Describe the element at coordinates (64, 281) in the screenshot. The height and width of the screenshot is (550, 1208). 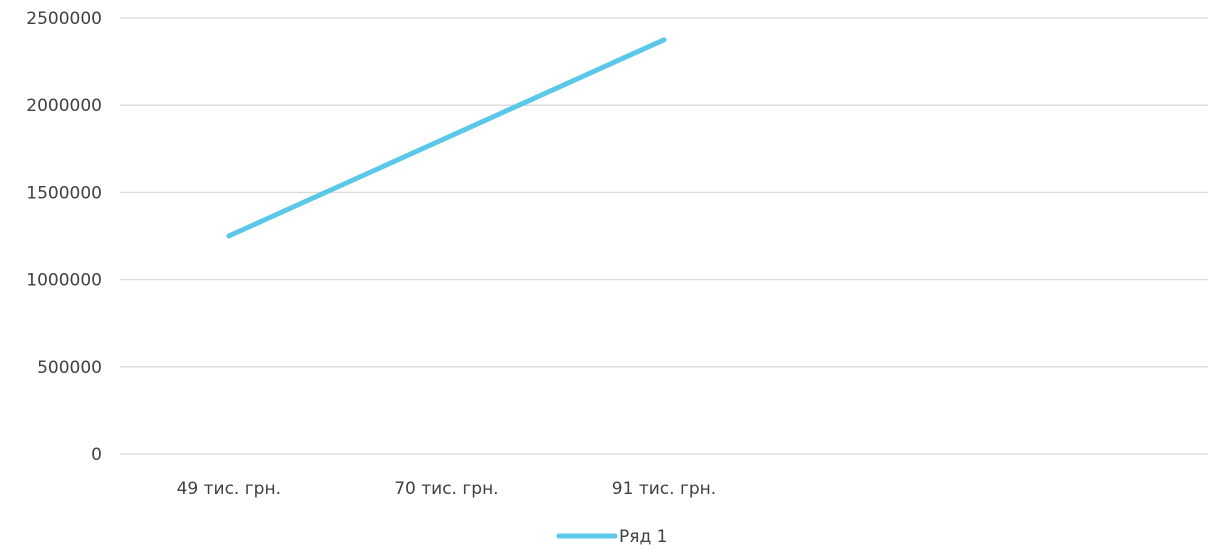
I see `y-tick-label: 1000000` at that location.